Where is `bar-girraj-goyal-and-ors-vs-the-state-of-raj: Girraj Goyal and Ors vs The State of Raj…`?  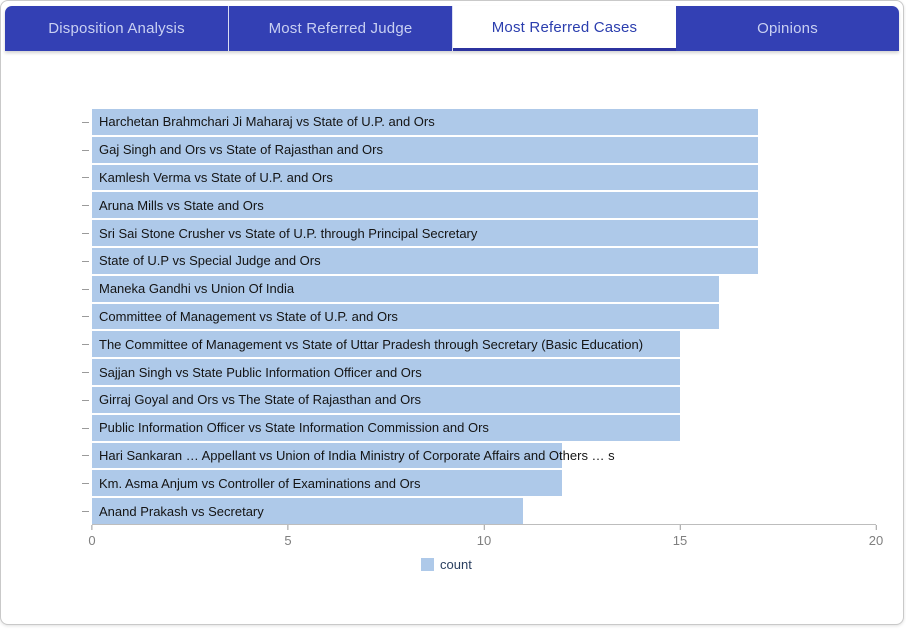 bar-girraj-goyal-and-ors-vs-the-state-of-raj: Girraj Goyal and Ors vs The State of Raj… is located at coordinates (386, 400).